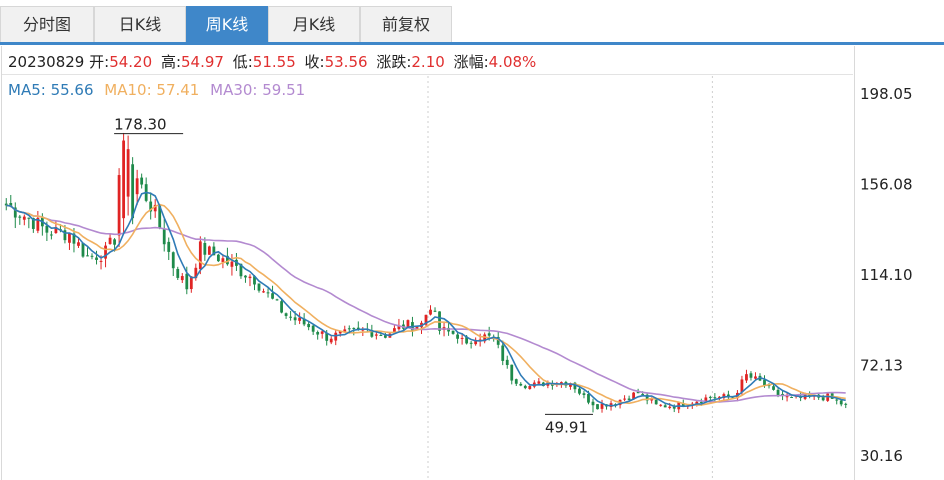 Image resolution: width=944 pixels, height=480 pixels. Describe the element at coordinates (46, 62) in the screenshot. I see `info-date: 20230829` at that location.